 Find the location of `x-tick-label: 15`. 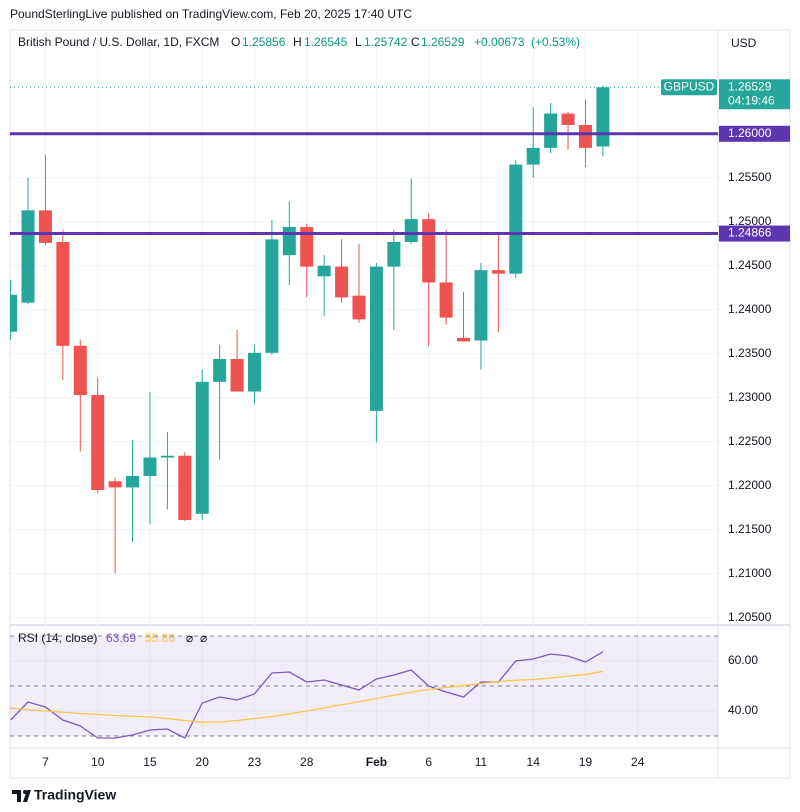

x-tick-label: 15 is located at coordinates (150, 762).